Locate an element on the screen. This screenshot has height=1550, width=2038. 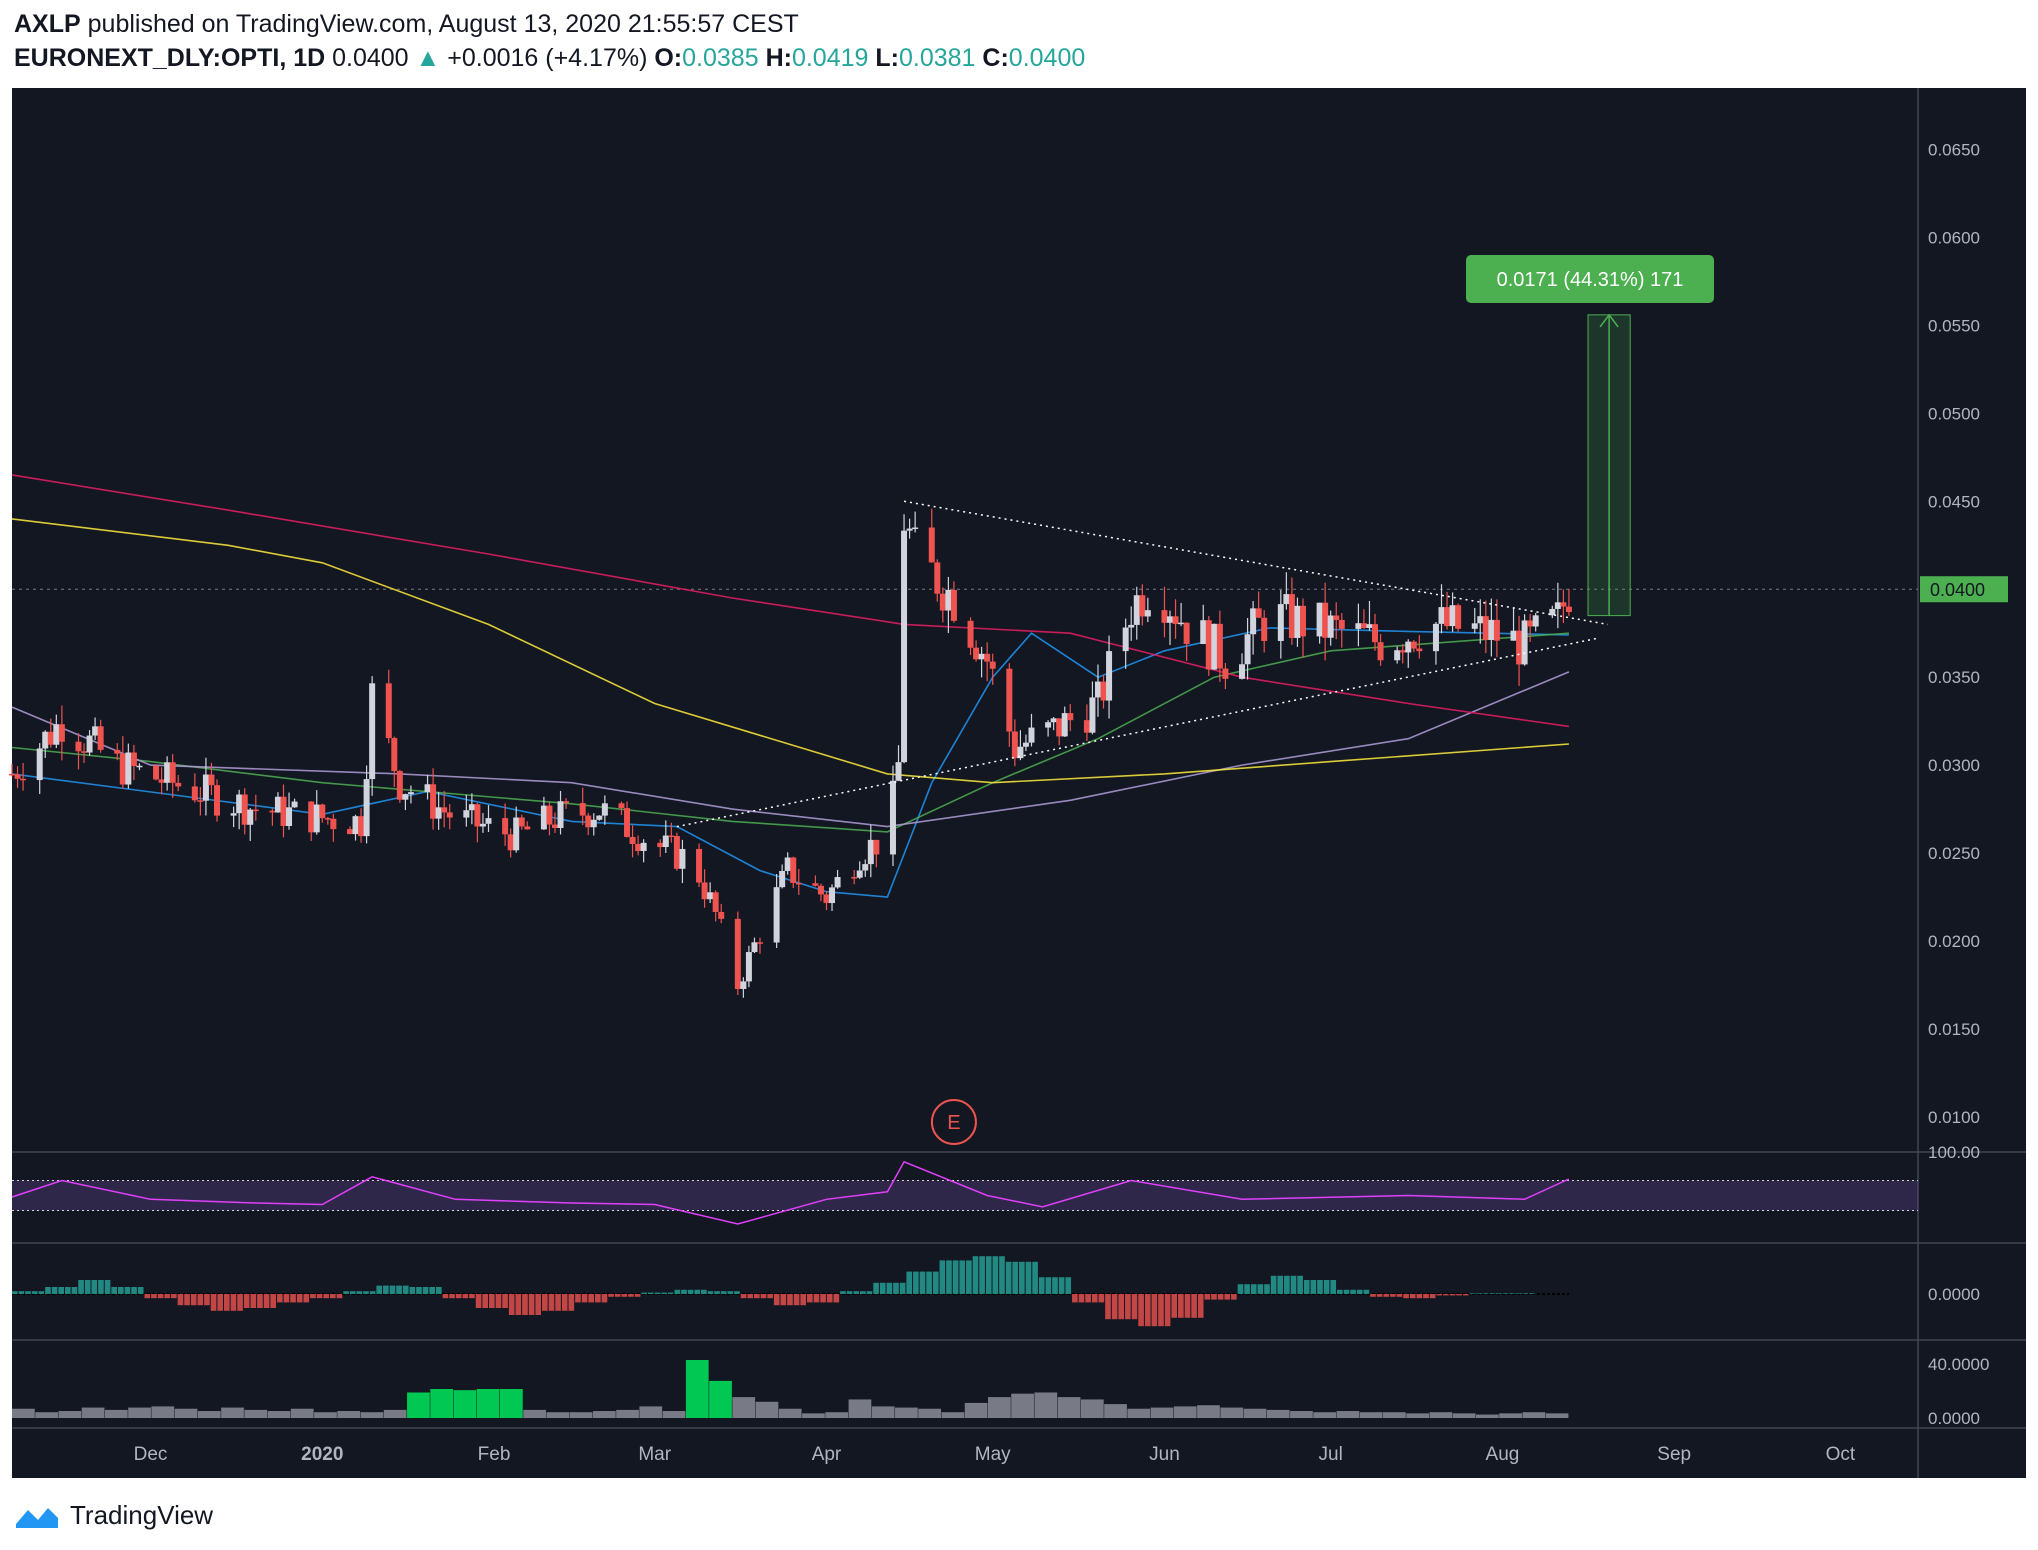
measure-label-box is located at coordinates (1590, 279).